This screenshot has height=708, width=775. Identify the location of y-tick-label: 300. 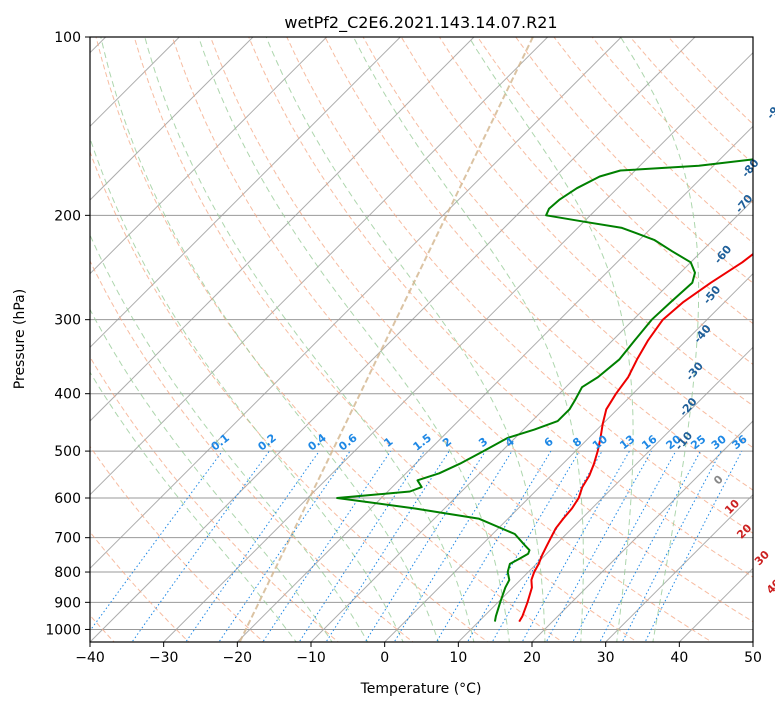
(67, 321).